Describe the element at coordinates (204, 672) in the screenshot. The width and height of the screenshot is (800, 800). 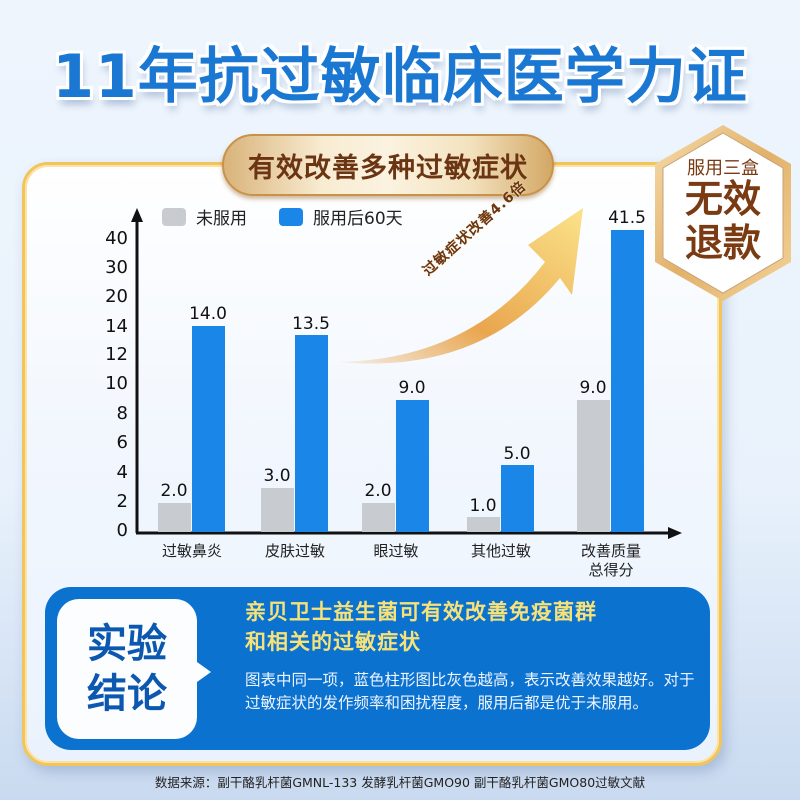
I see `pointer-triangle-icon` at that location.